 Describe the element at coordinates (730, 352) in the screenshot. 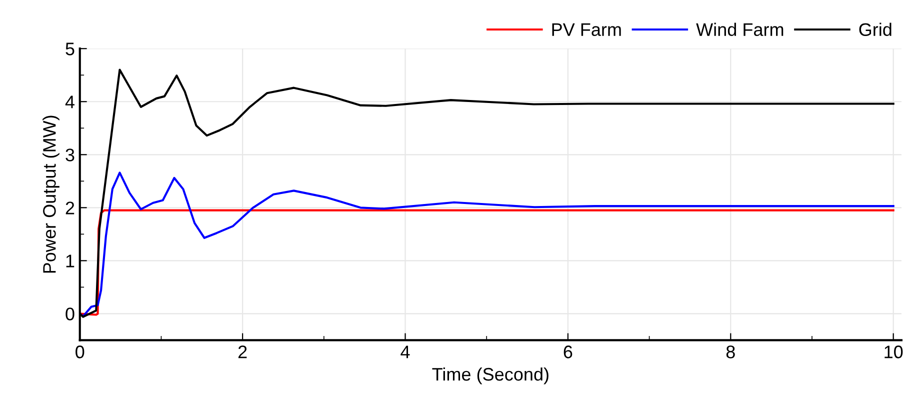

I see `x-tick-label: 8` at that location.